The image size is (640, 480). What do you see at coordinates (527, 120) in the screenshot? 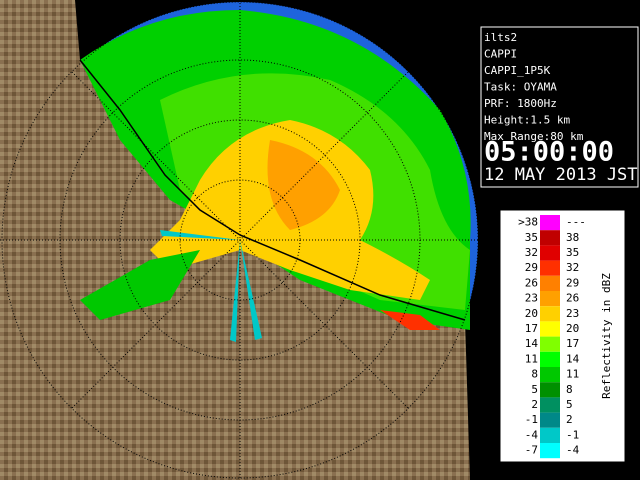
I see `info-line: Height:1.5 km` at bounding box center [527, 120].